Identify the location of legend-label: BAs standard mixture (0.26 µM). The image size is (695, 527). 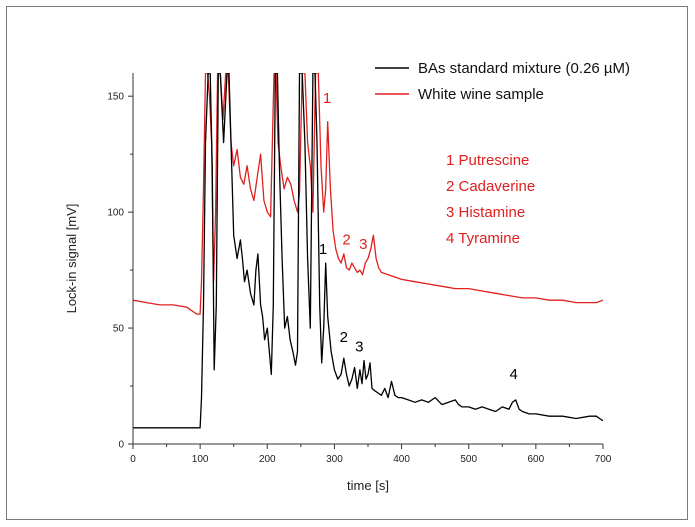
(524, 68).